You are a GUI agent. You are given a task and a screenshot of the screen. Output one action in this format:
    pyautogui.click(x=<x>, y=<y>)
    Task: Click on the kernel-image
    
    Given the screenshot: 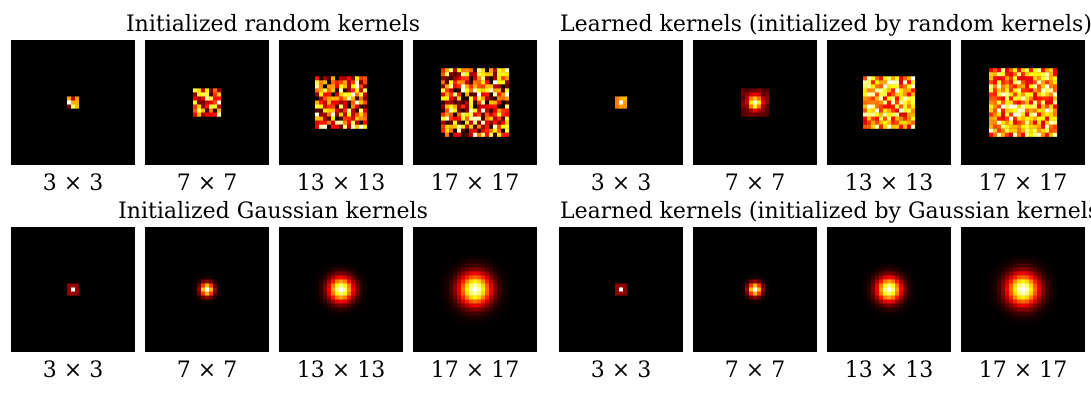 What is the action you would take?
    pyautogui.click(x=1023, y=289)
    